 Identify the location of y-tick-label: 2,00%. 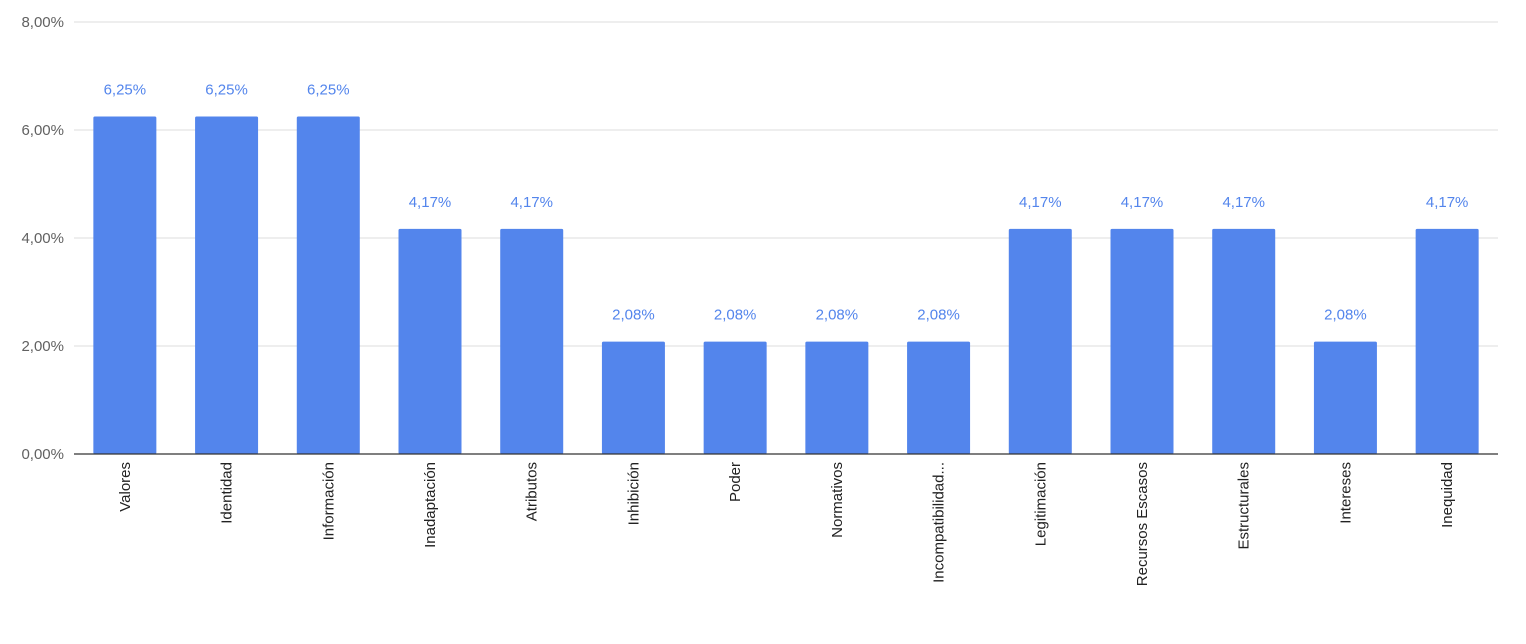
(42, 346).